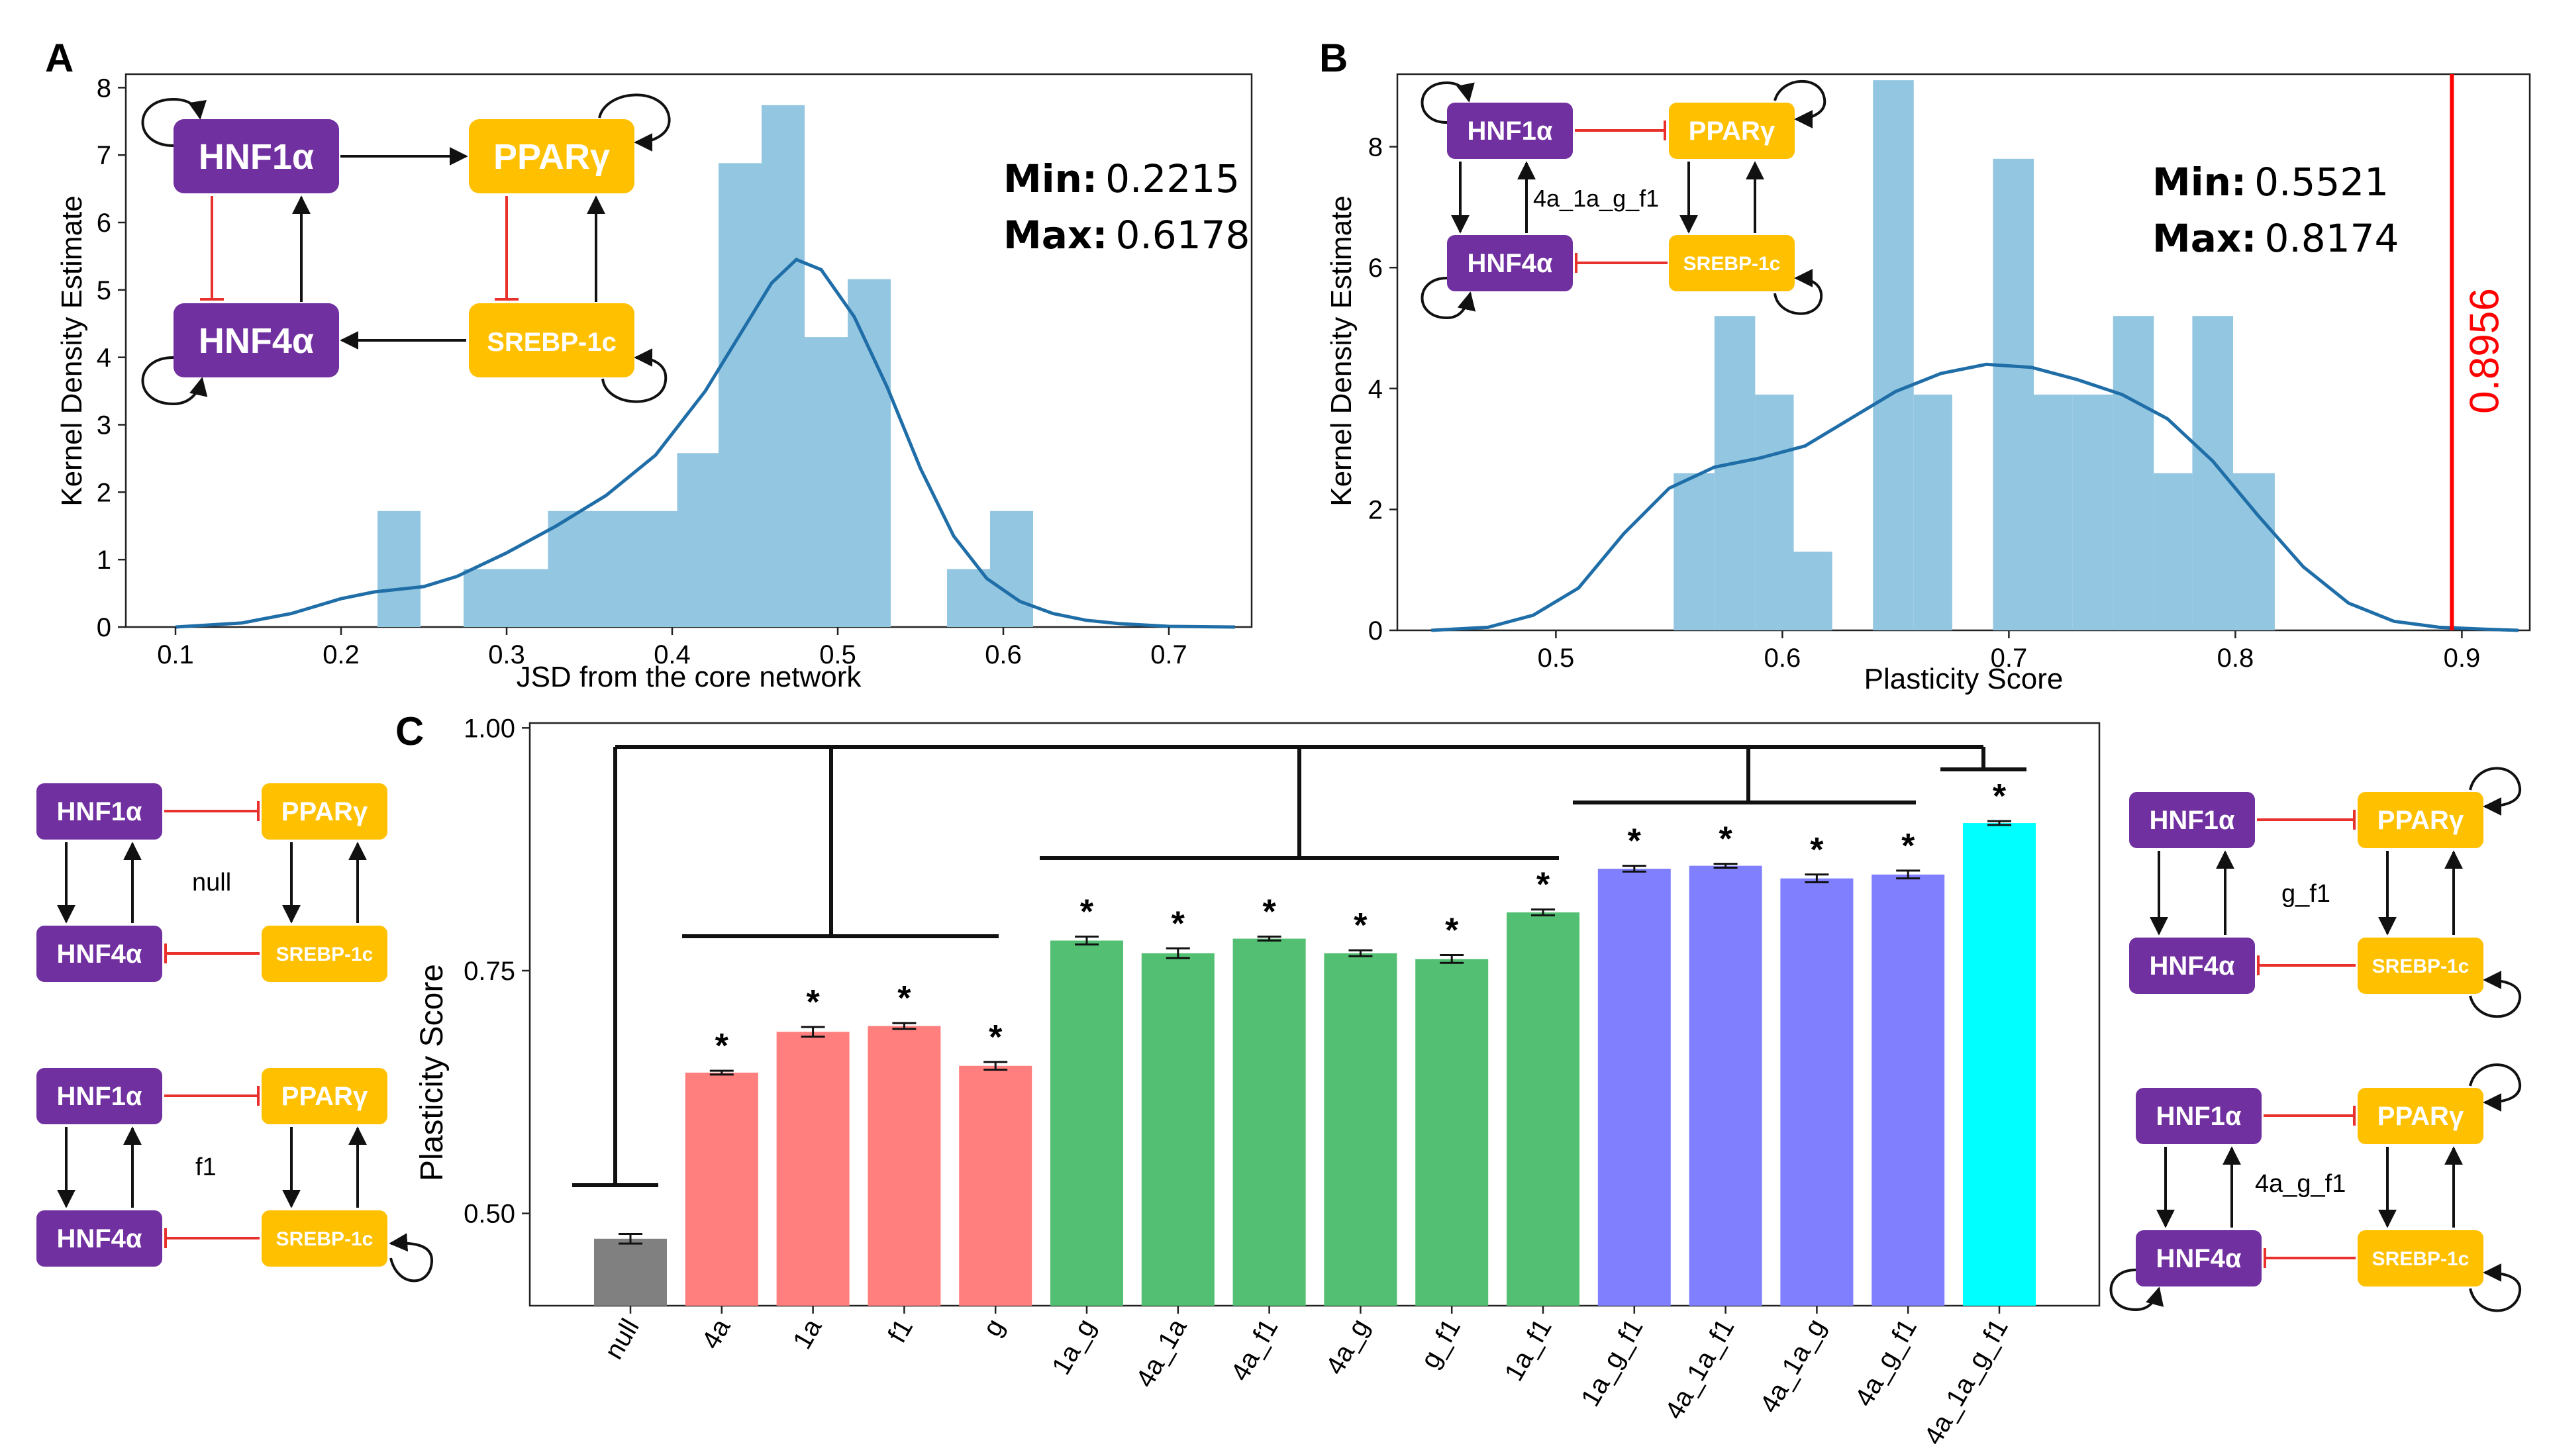  I want to click on network-diagram-4a-g-f1: HNF1α PPARγ HNF4α SREBP-1c 4a_g_f1, so click(2315, 1187).